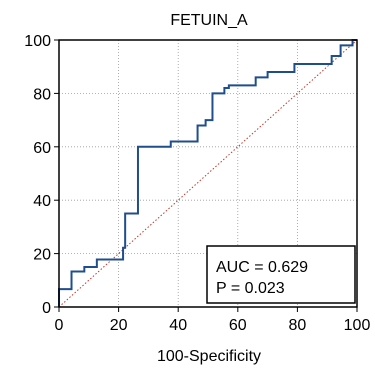 The image size is (375, 369). Describe the element at coordinates (213, 320) in the screenshot. I see `x-axis-ticks: 0 20 40 60 80 100` at that location.